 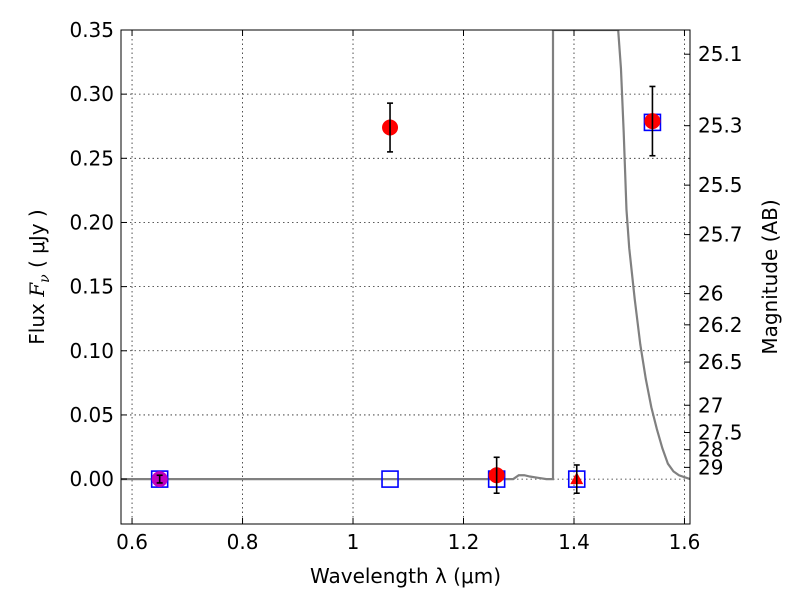 What do you see at coordinates (91, 415) in the screenshot?
I see `y-tick-label: 0.05` at bounding box center [91, 415].